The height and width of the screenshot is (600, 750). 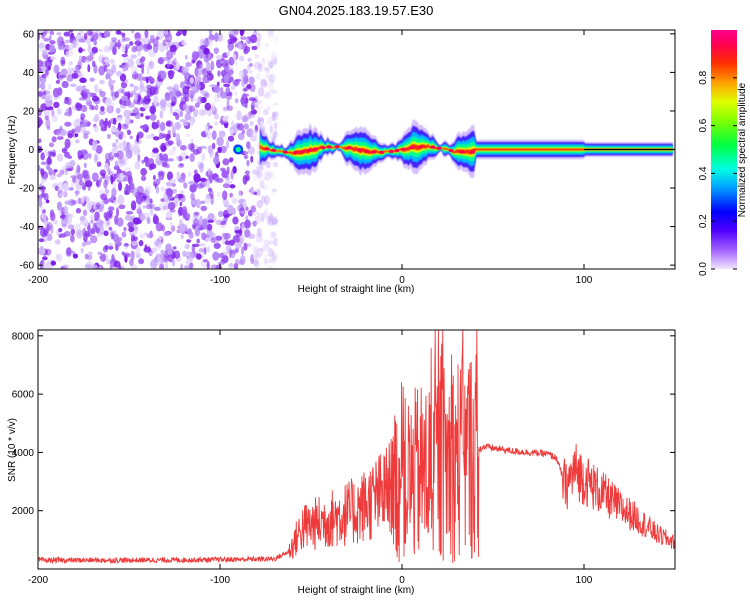 I want to click on spectrogram-x-tick-label: -200, so click(x=38, y=280).